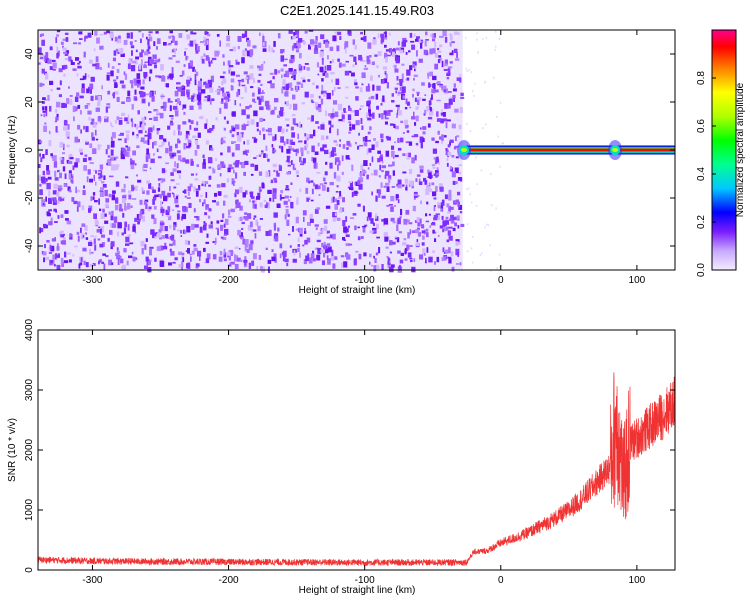 The image size is (750, 600). I want to click on colorbar-tick-label: 0.0, so click(701, 270).